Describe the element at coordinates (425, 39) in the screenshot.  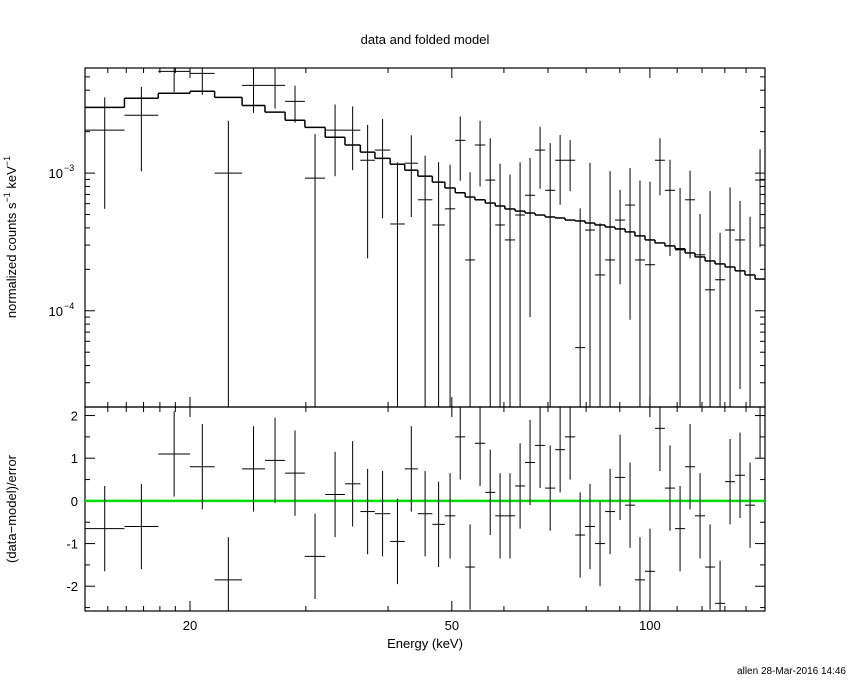
I see `chart-title: data and folded model` at that location.